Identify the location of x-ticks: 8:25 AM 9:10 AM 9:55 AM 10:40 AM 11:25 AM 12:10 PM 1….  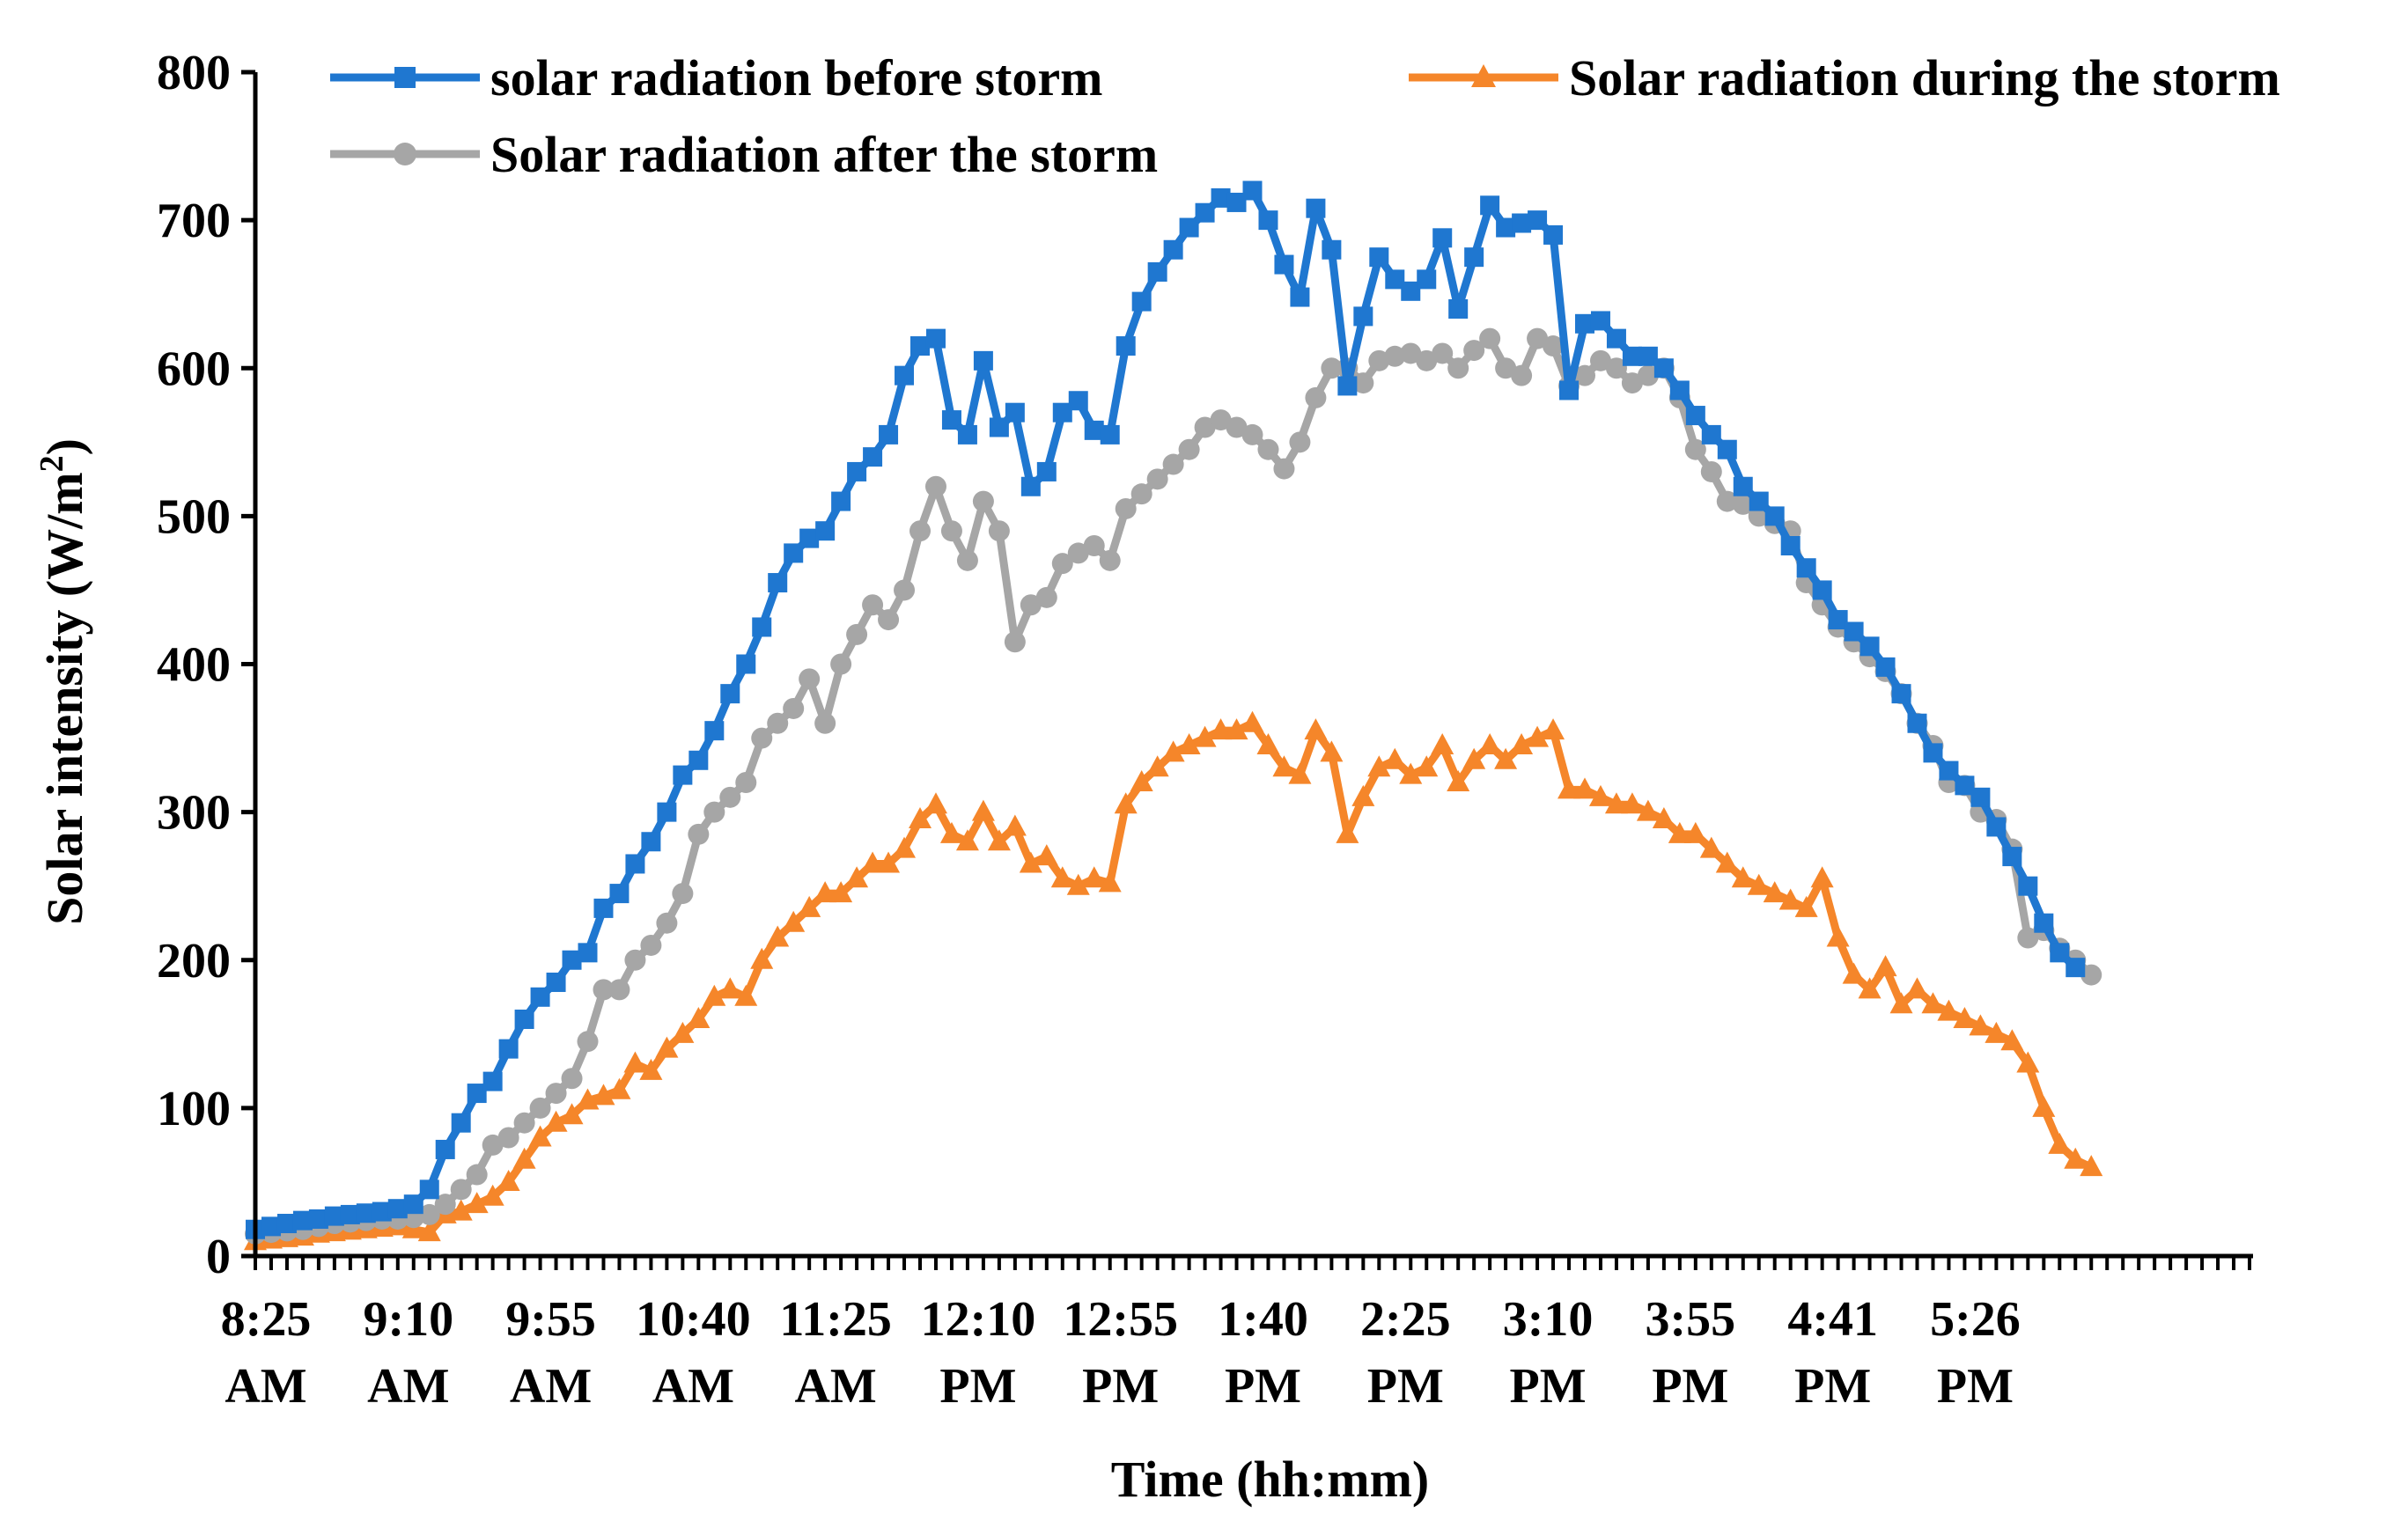
(1236, 1335).